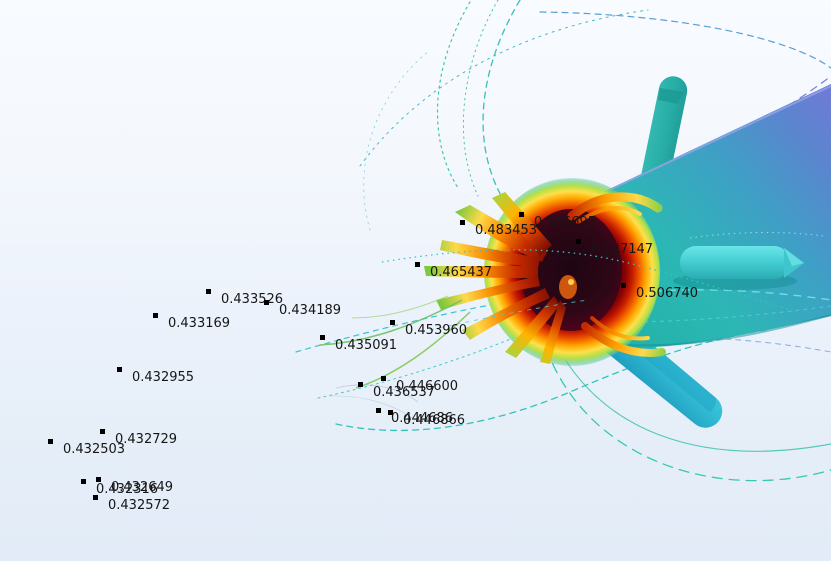  I want to click on plume-arc-upper-thin, so click(609, 214).